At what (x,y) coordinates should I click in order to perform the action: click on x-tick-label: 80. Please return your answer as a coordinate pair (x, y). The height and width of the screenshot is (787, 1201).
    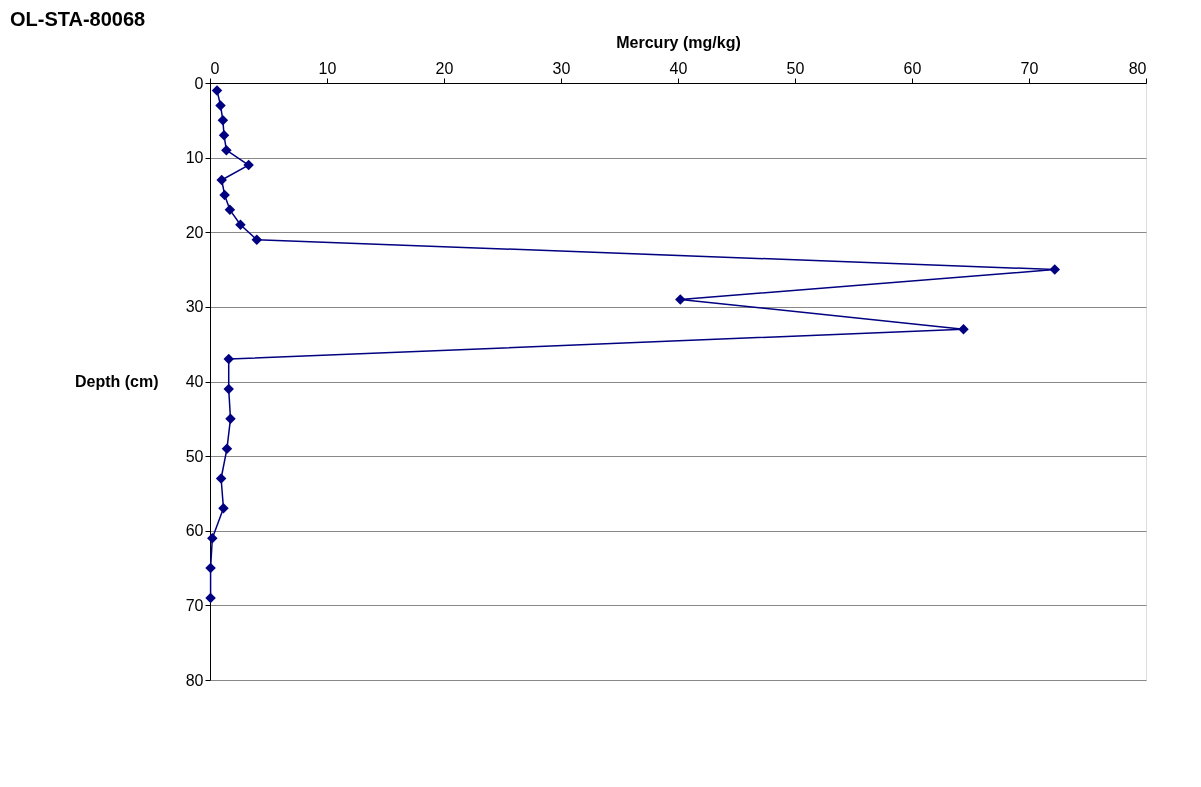
    Looking at the image, I should click on (1137, 68).